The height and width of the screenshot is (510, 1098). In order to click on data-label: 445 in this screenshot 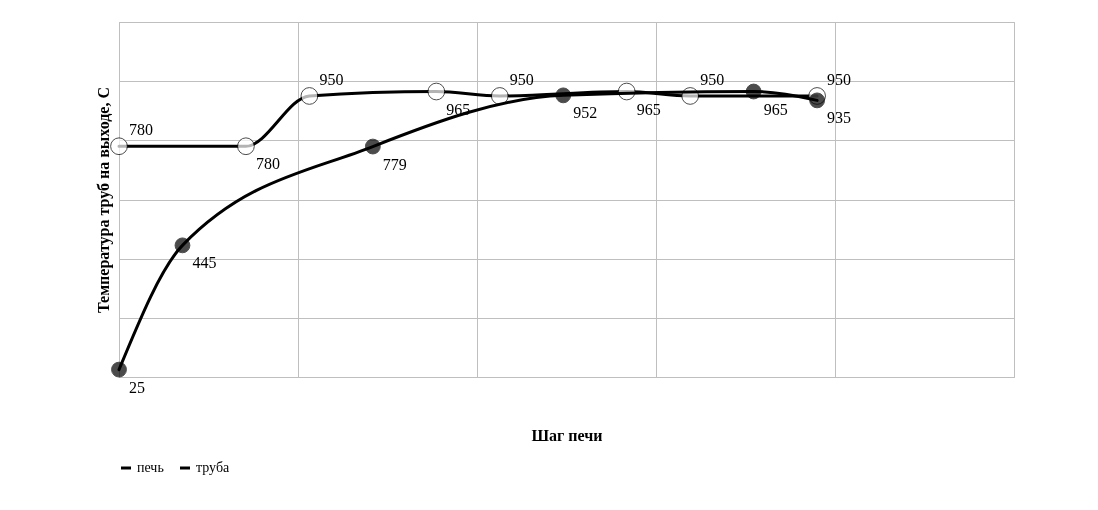, I will do `click(204, 263)`.